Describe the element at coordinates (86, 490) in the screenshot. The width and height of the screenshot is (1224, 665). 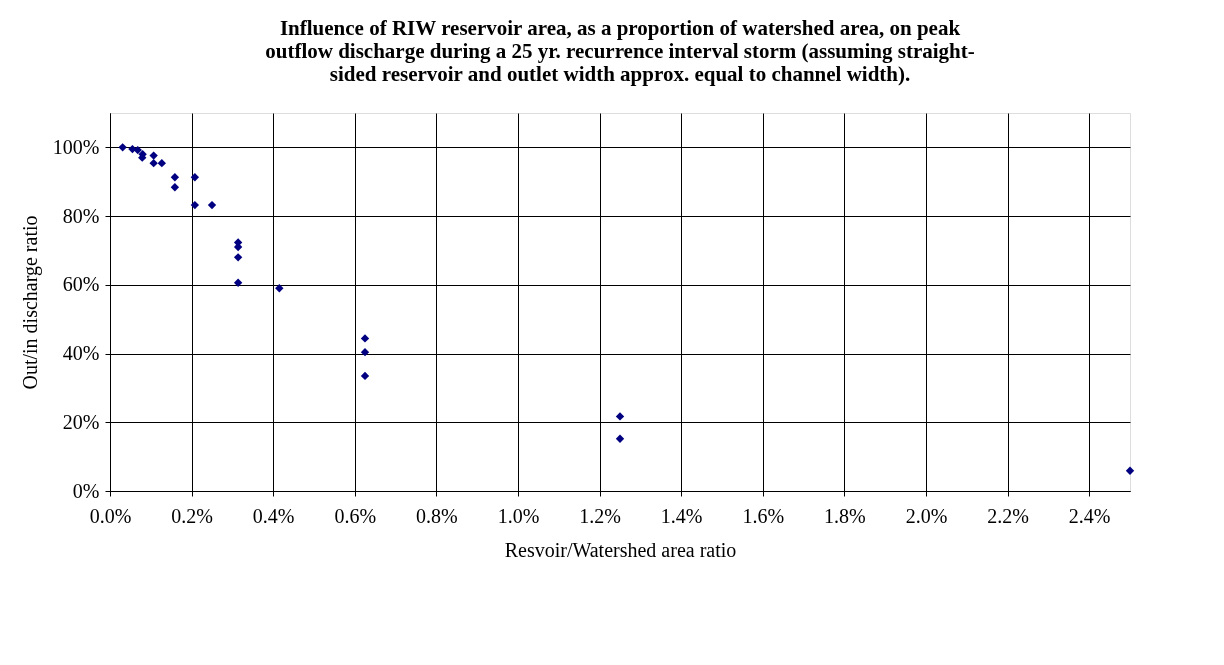
I see `y-tick-label: 0%` at that location.